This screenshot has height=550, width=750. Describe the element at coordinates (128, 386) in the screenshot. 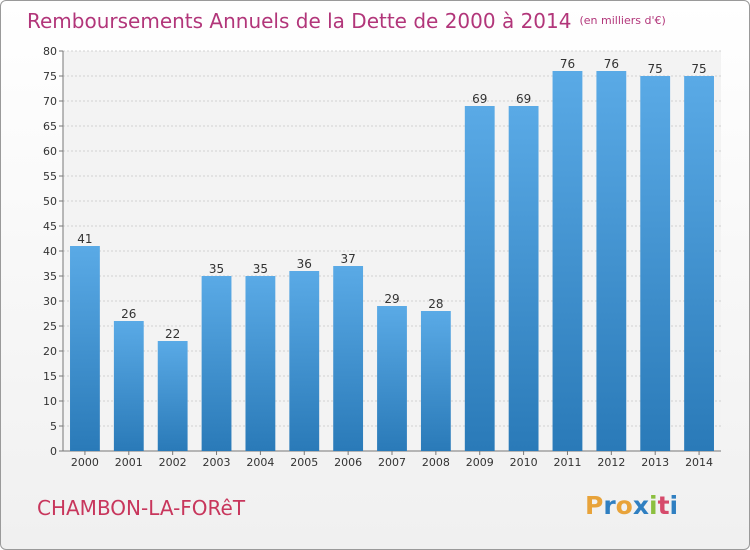

I see `bar-2001` at that location.